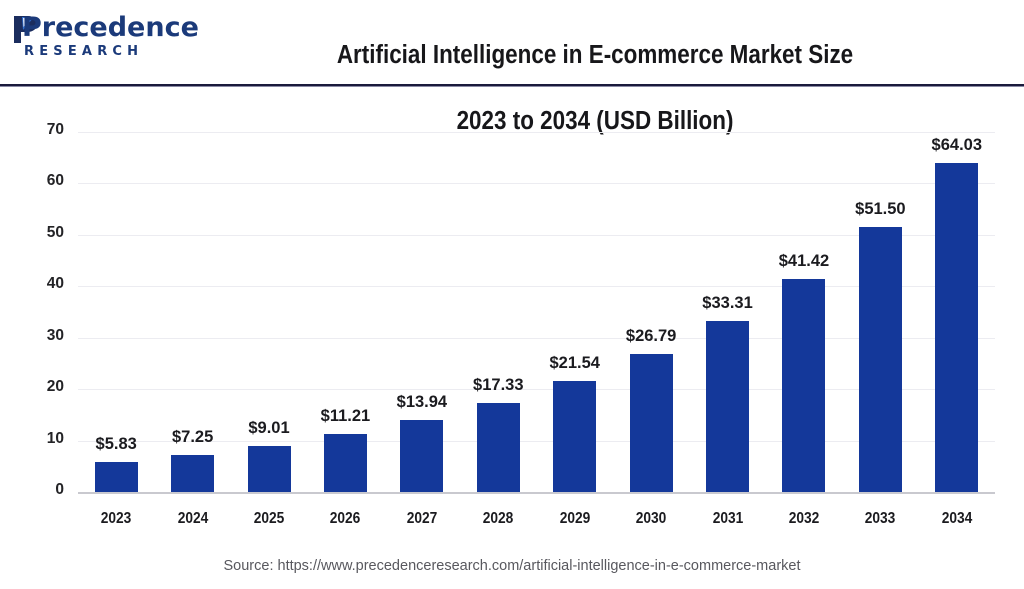 The height and width of the screenshot is (589, 1024). Describe the element at coordinates (651, 518) in the screenshot. I see `x-axis-tick-label: 2030` at that location.